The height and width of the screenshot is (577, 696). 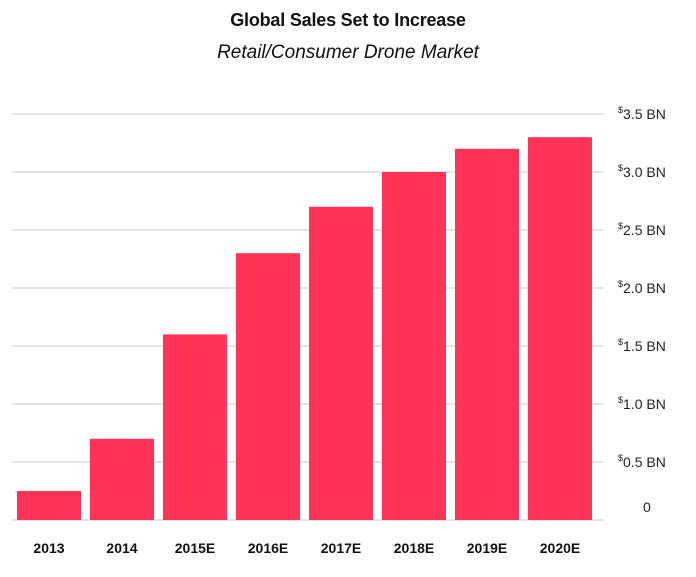 What do you see at coordinates (348, 20) in the screenshot?
I see `chart-title: Global Sales Set to Increase` at bounding box center [348, 20].